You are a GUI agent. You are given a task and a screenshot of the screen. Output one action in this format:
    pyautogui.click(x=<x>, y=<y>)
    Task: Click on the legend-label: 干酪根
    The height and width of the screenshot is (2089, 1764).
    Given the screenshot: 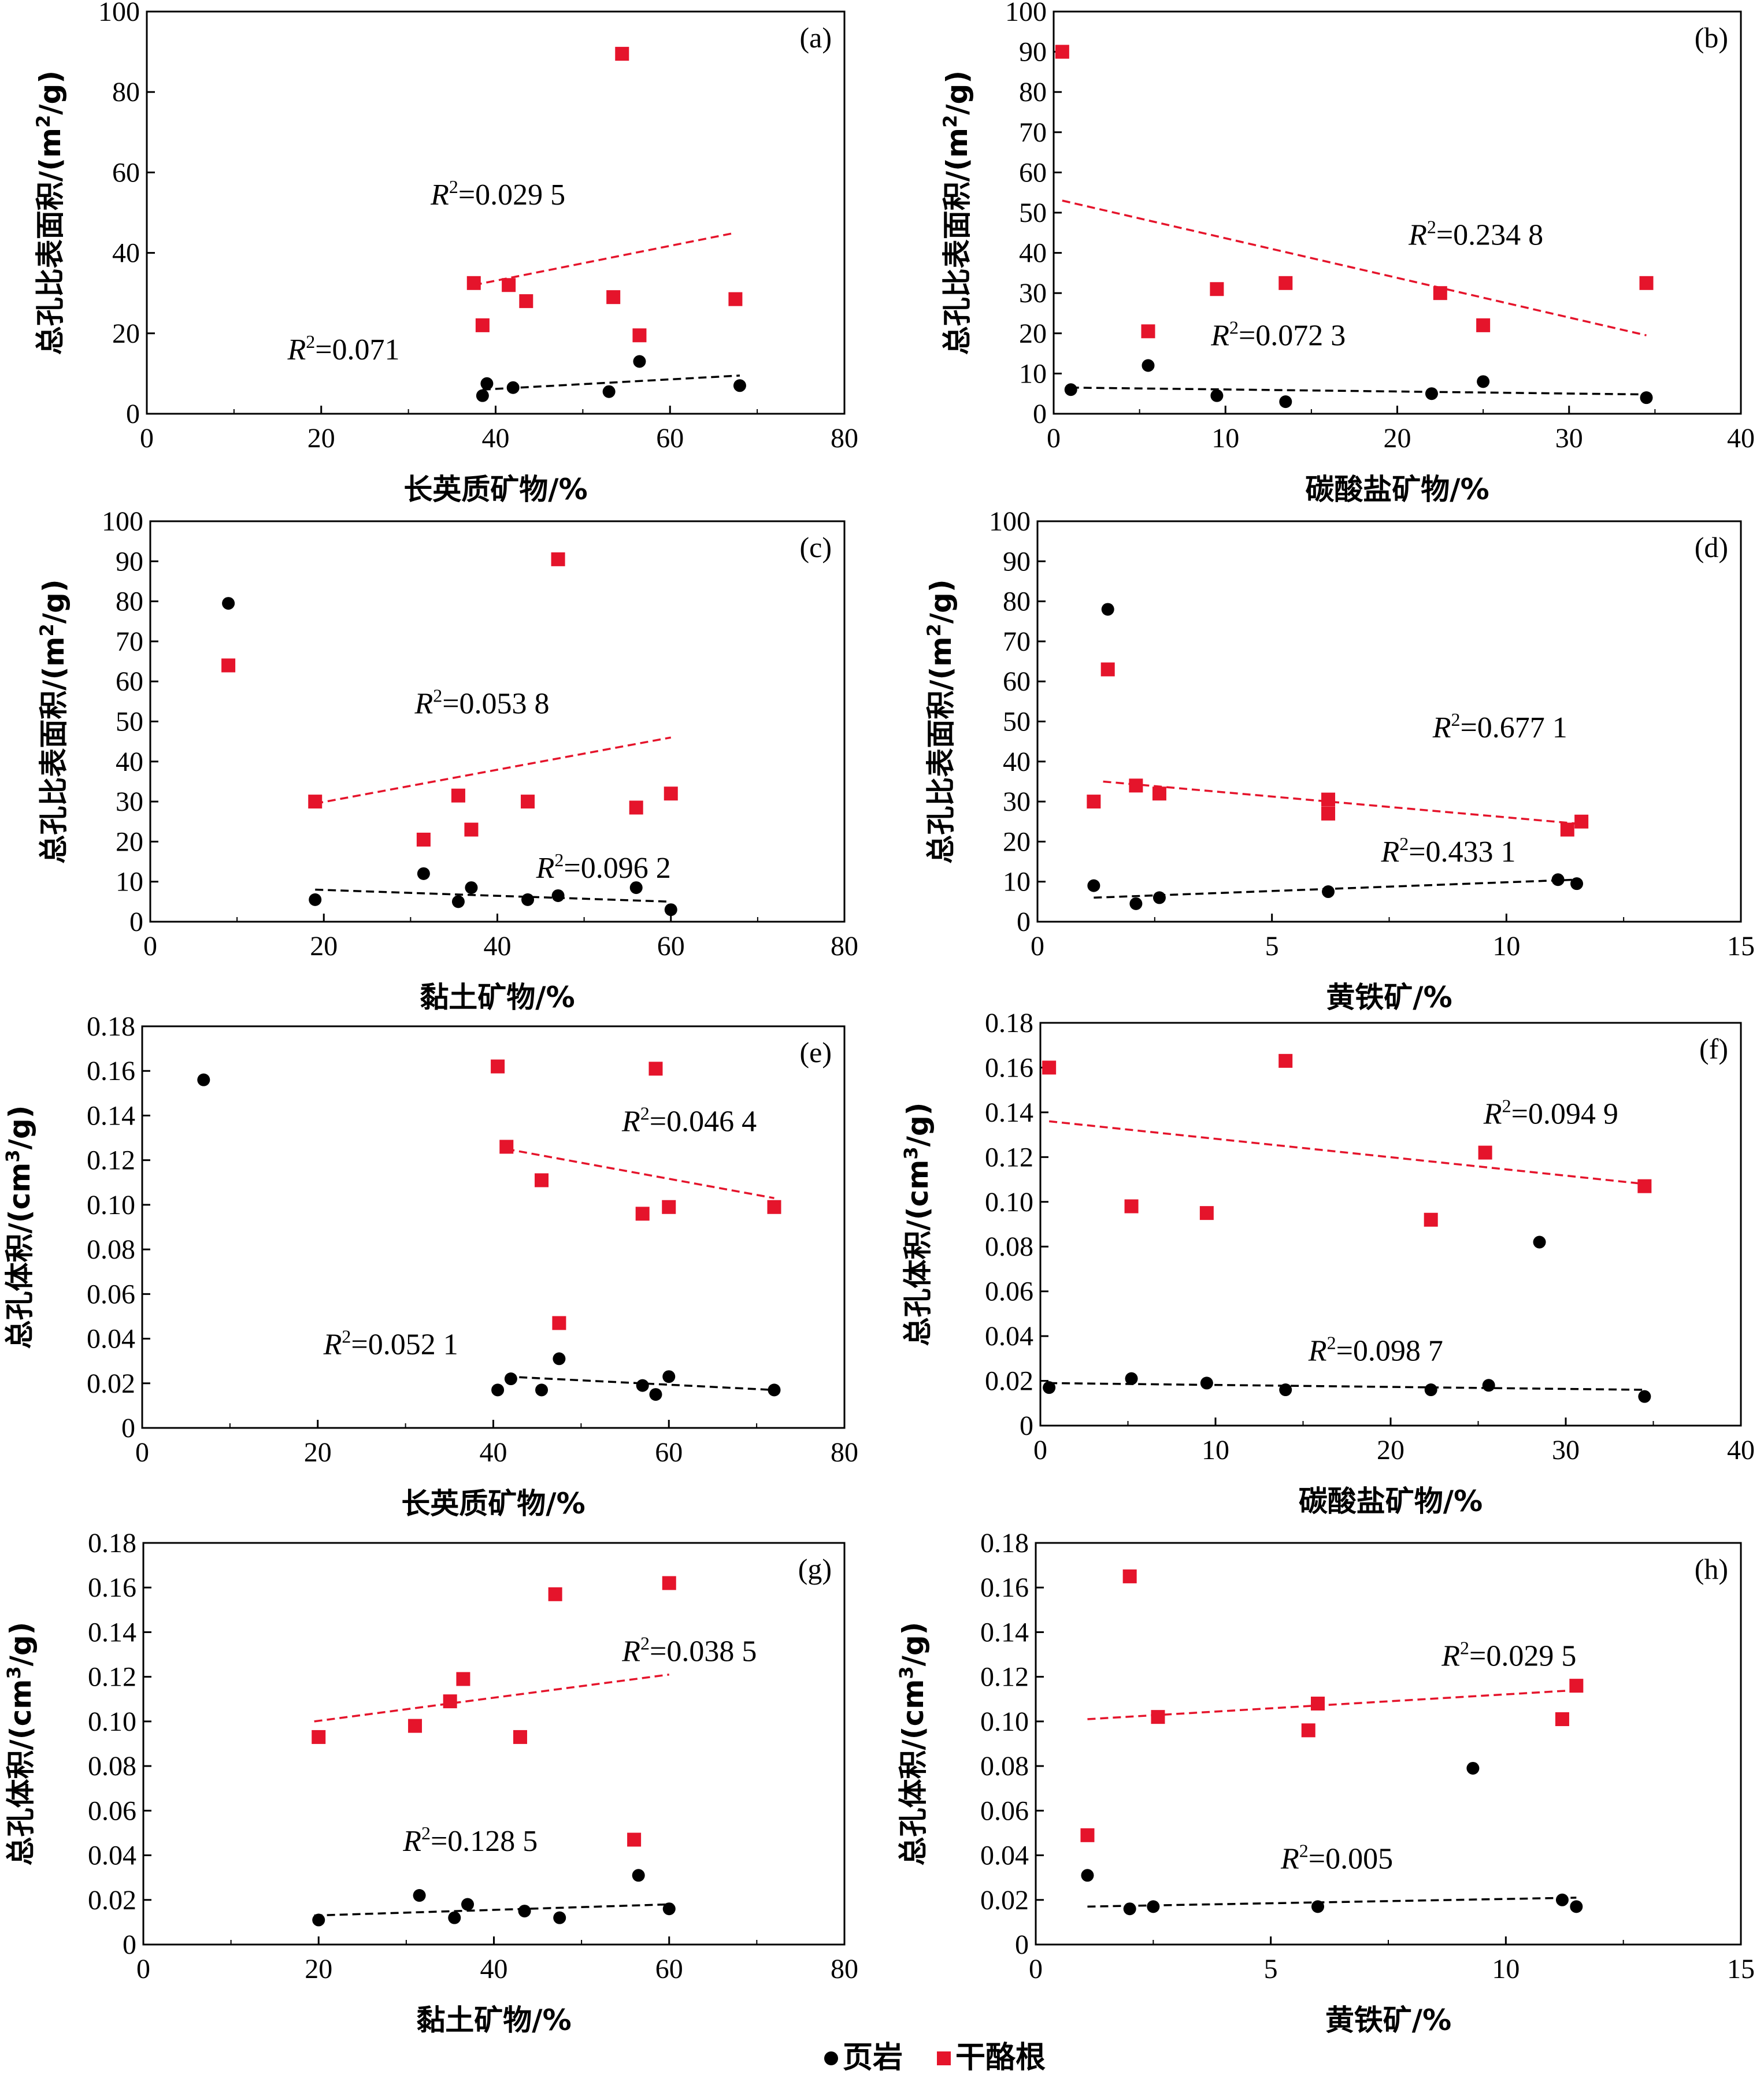 What is the action you would take?
    pyautogui.click(x=1000, y=2057)
    